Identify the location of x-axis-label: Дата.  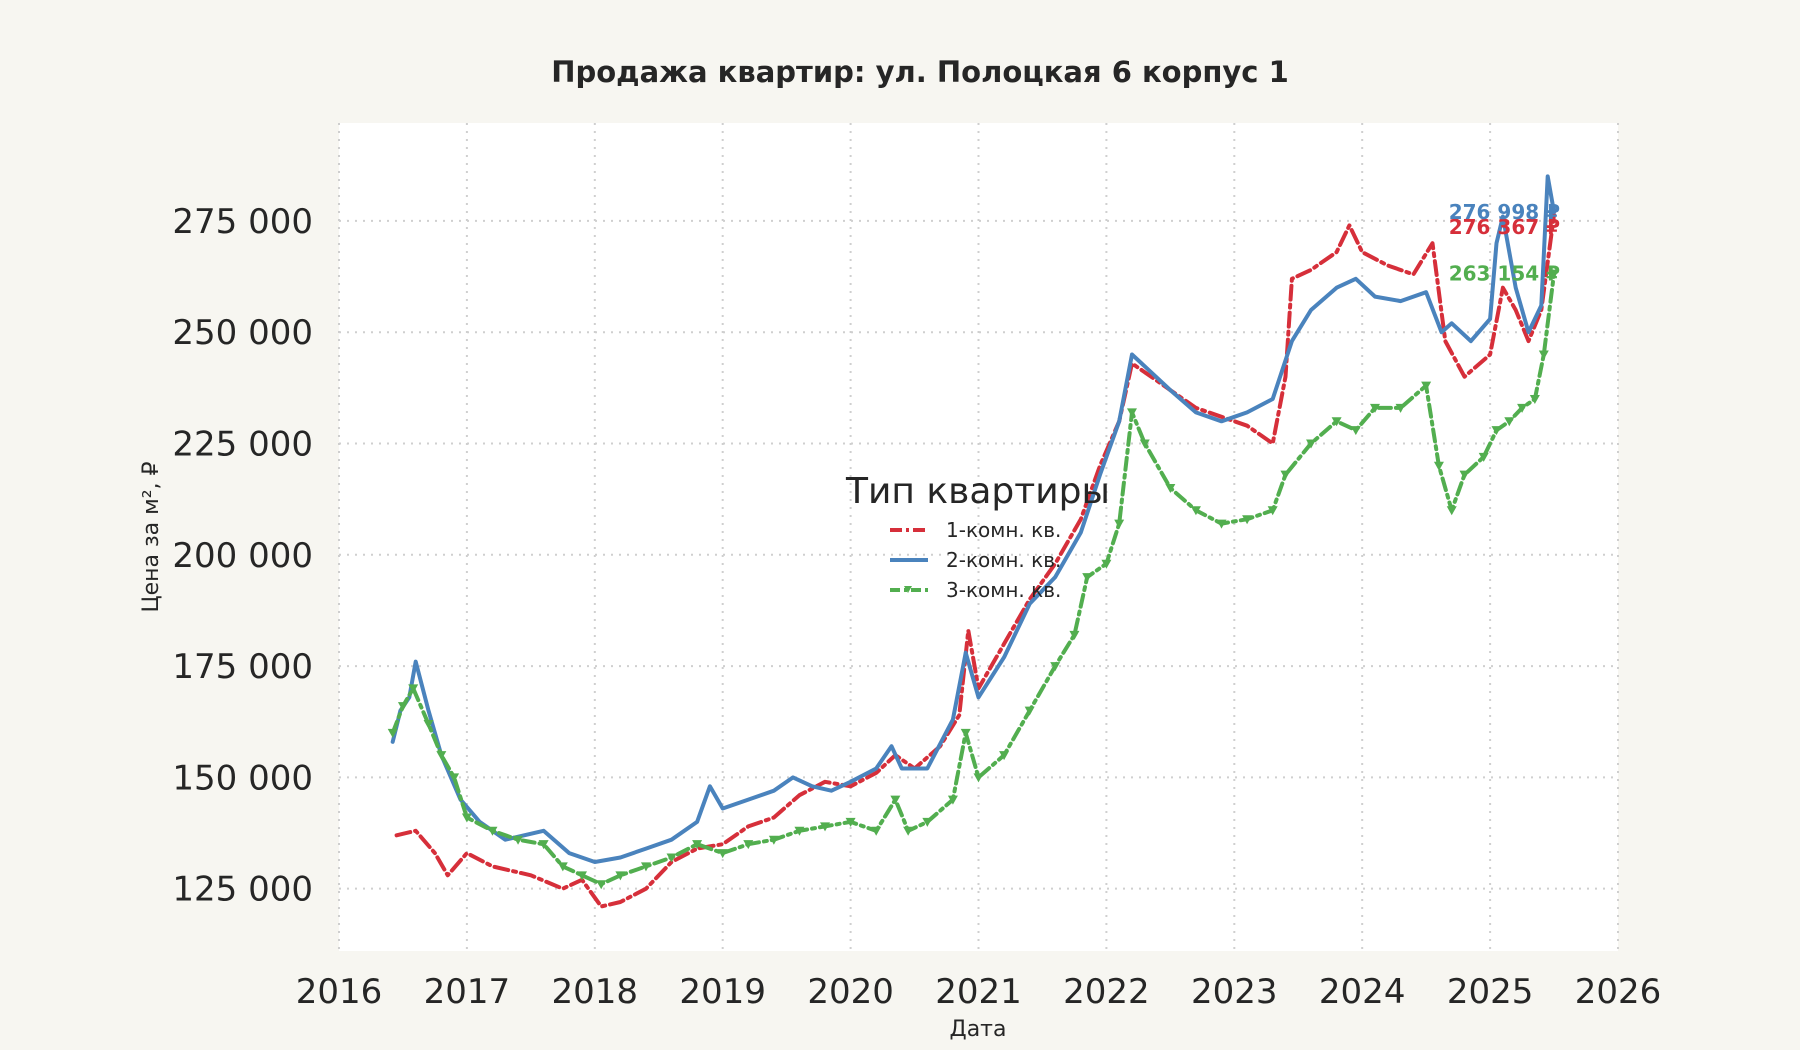
(978, 1029).